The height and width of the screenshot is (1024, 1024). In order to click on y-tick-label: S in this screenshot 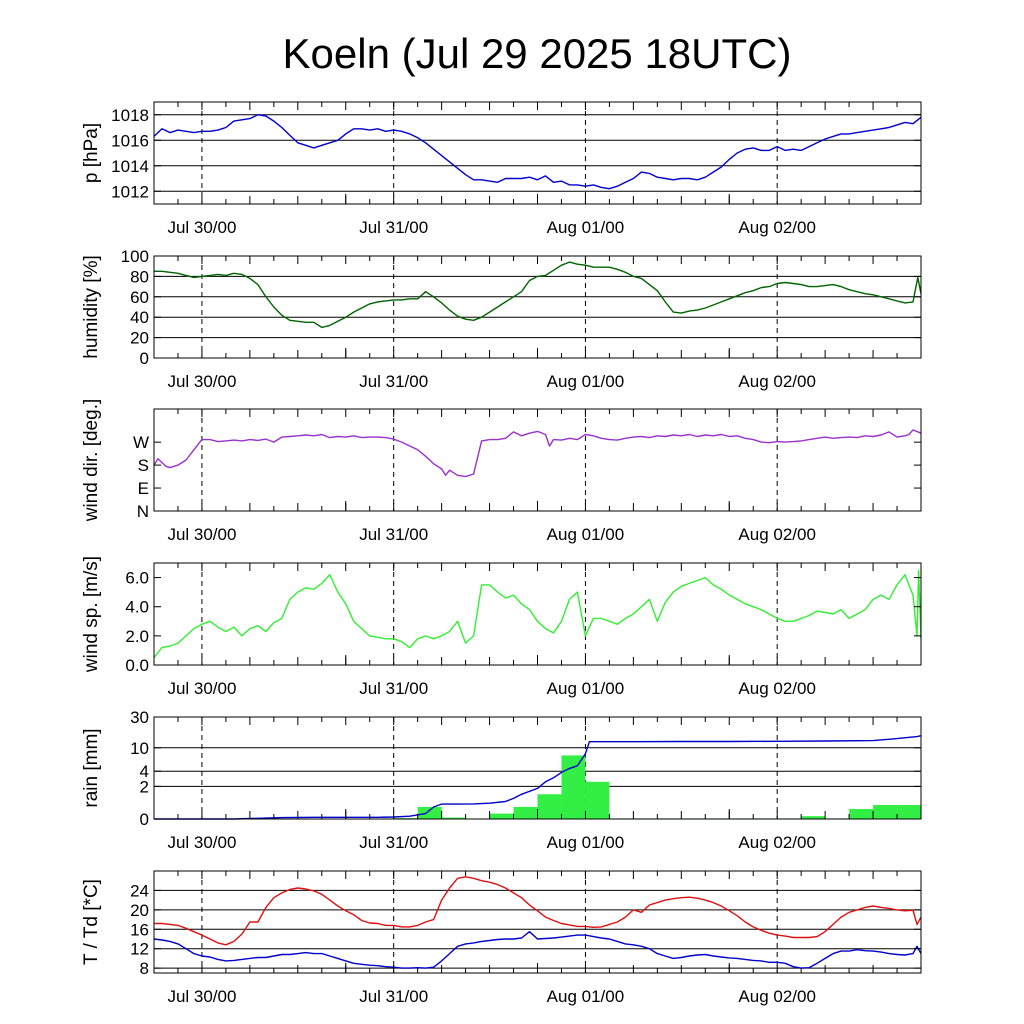, I will do `click(143, 465)`.